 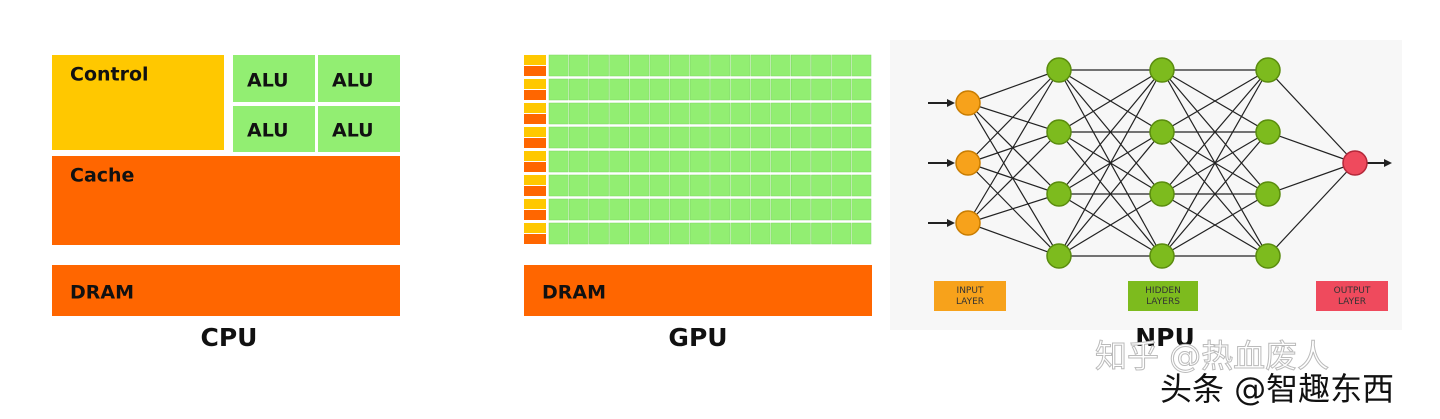 I want to click on cache-block, so click(x=226, y=200).